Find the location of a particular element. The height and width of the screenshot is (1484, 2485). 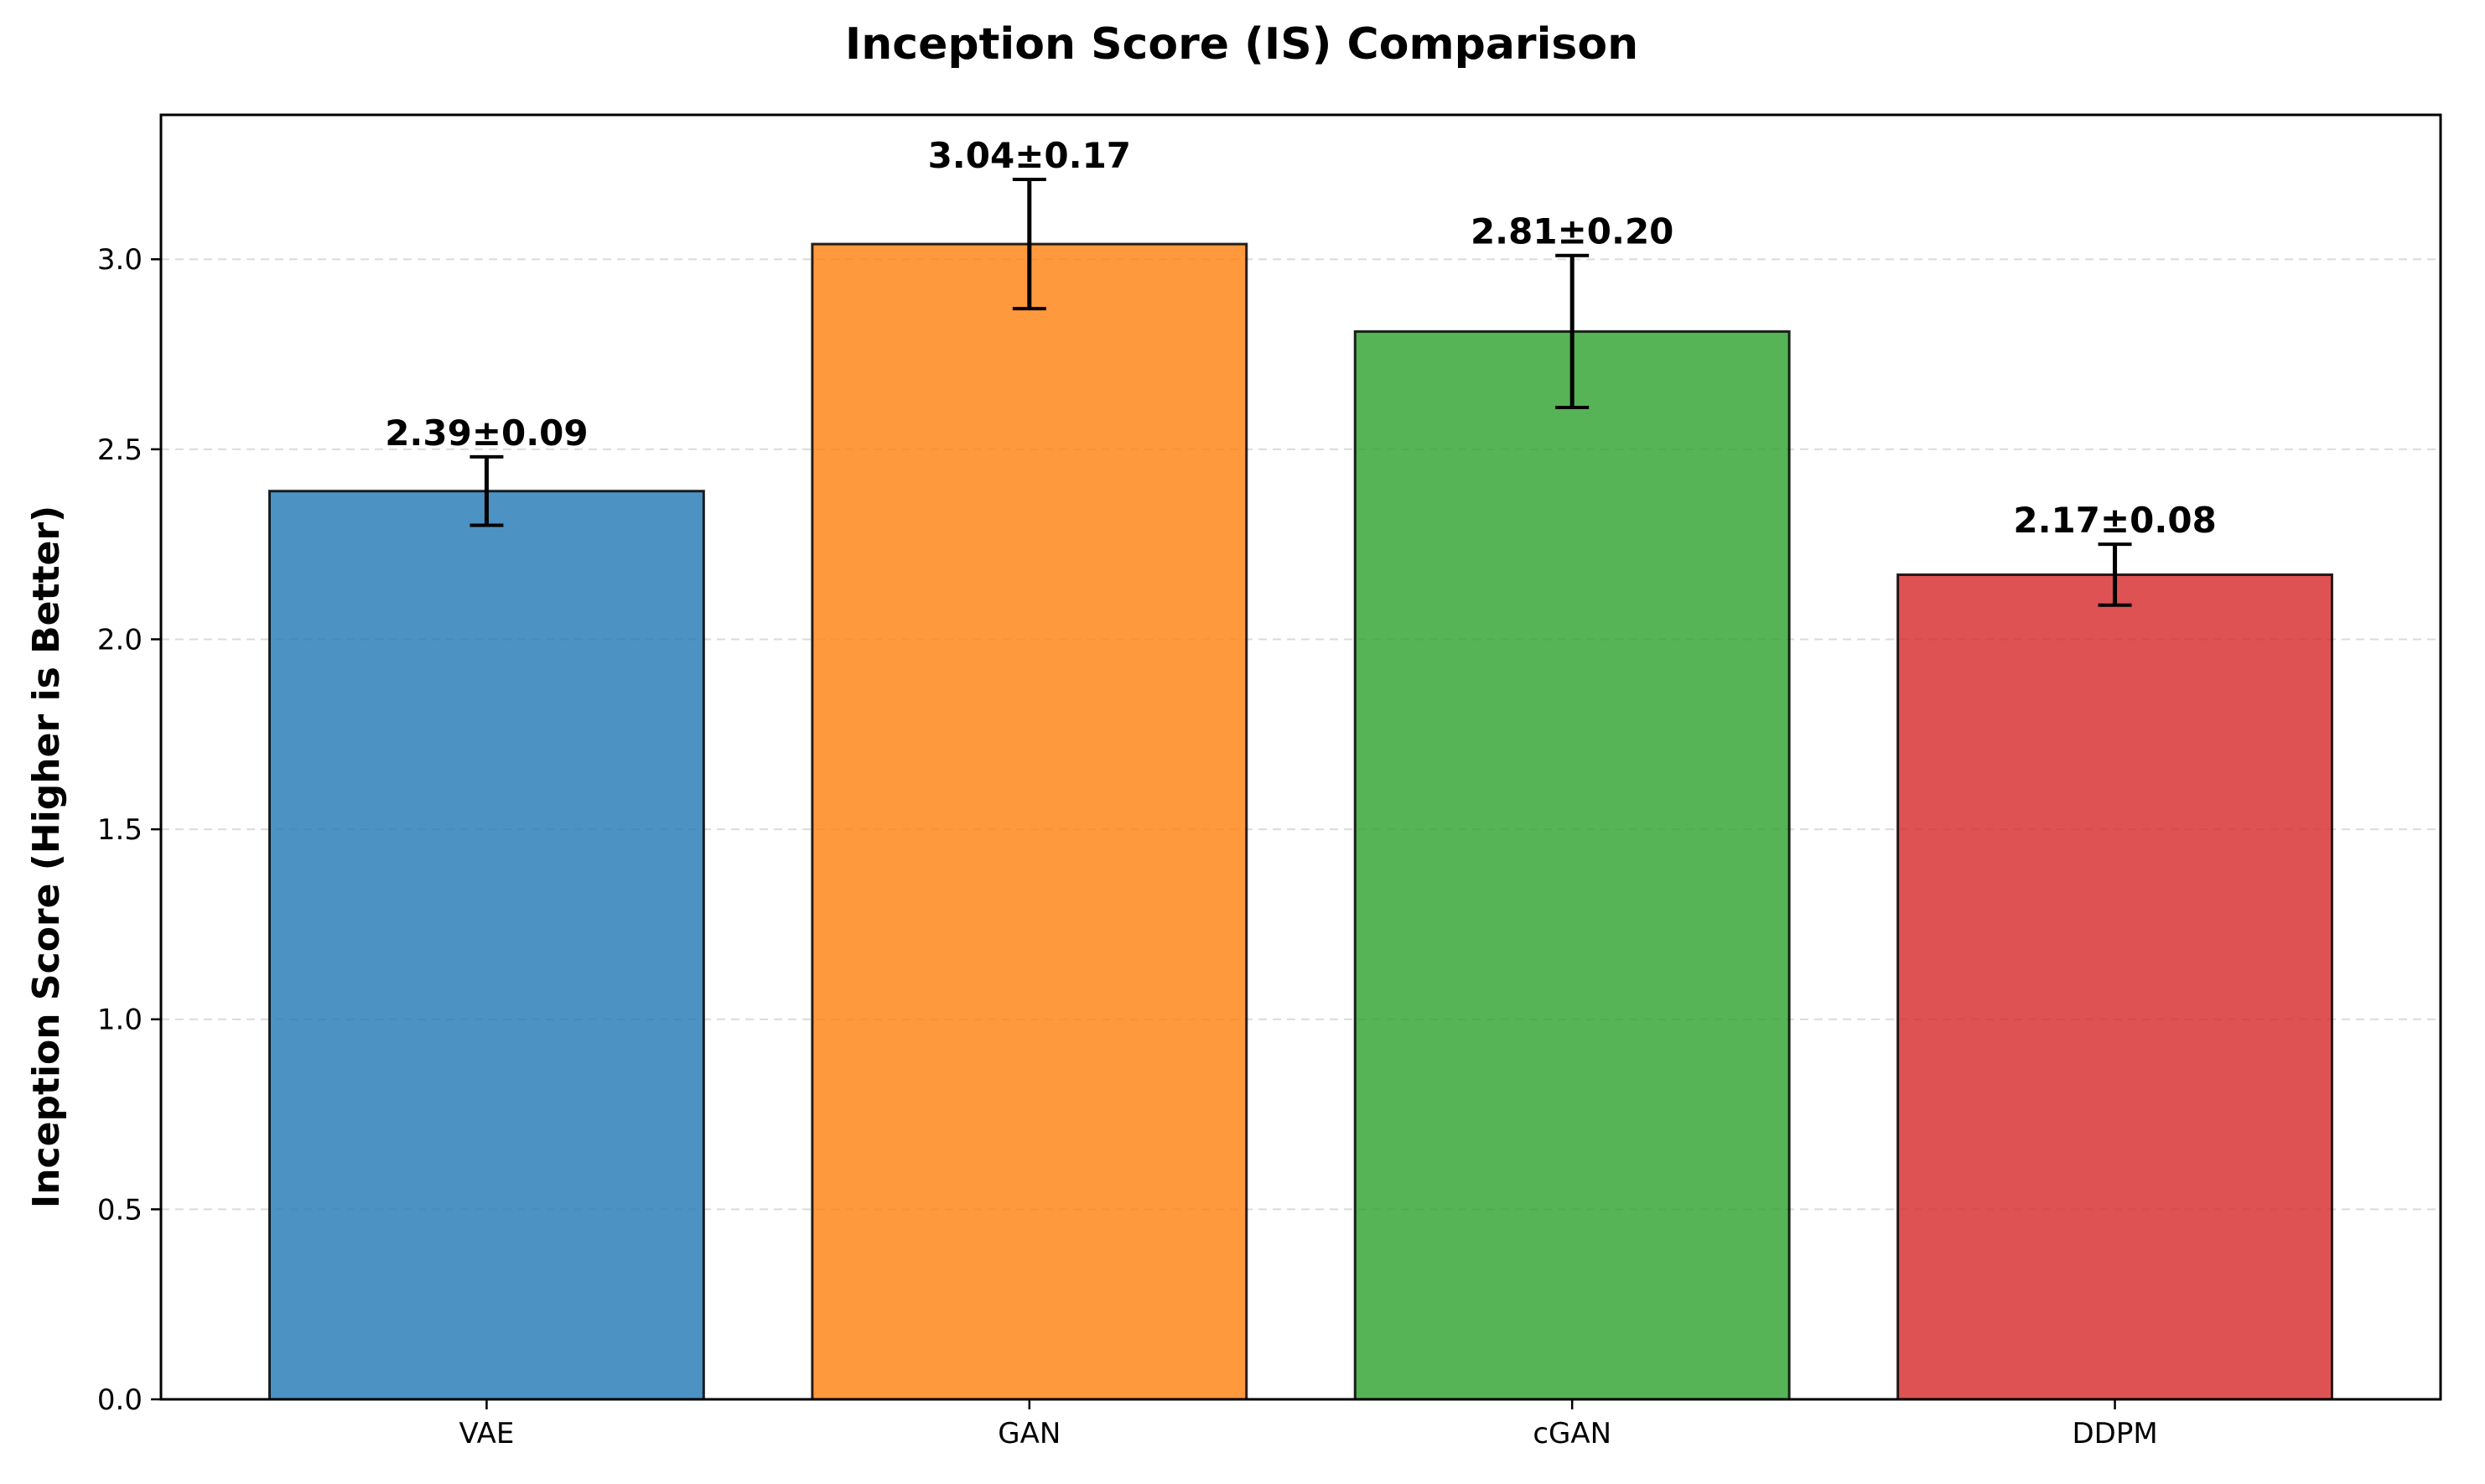

data-label: 3.04±0.17 is located at coordinates (1029, 155).